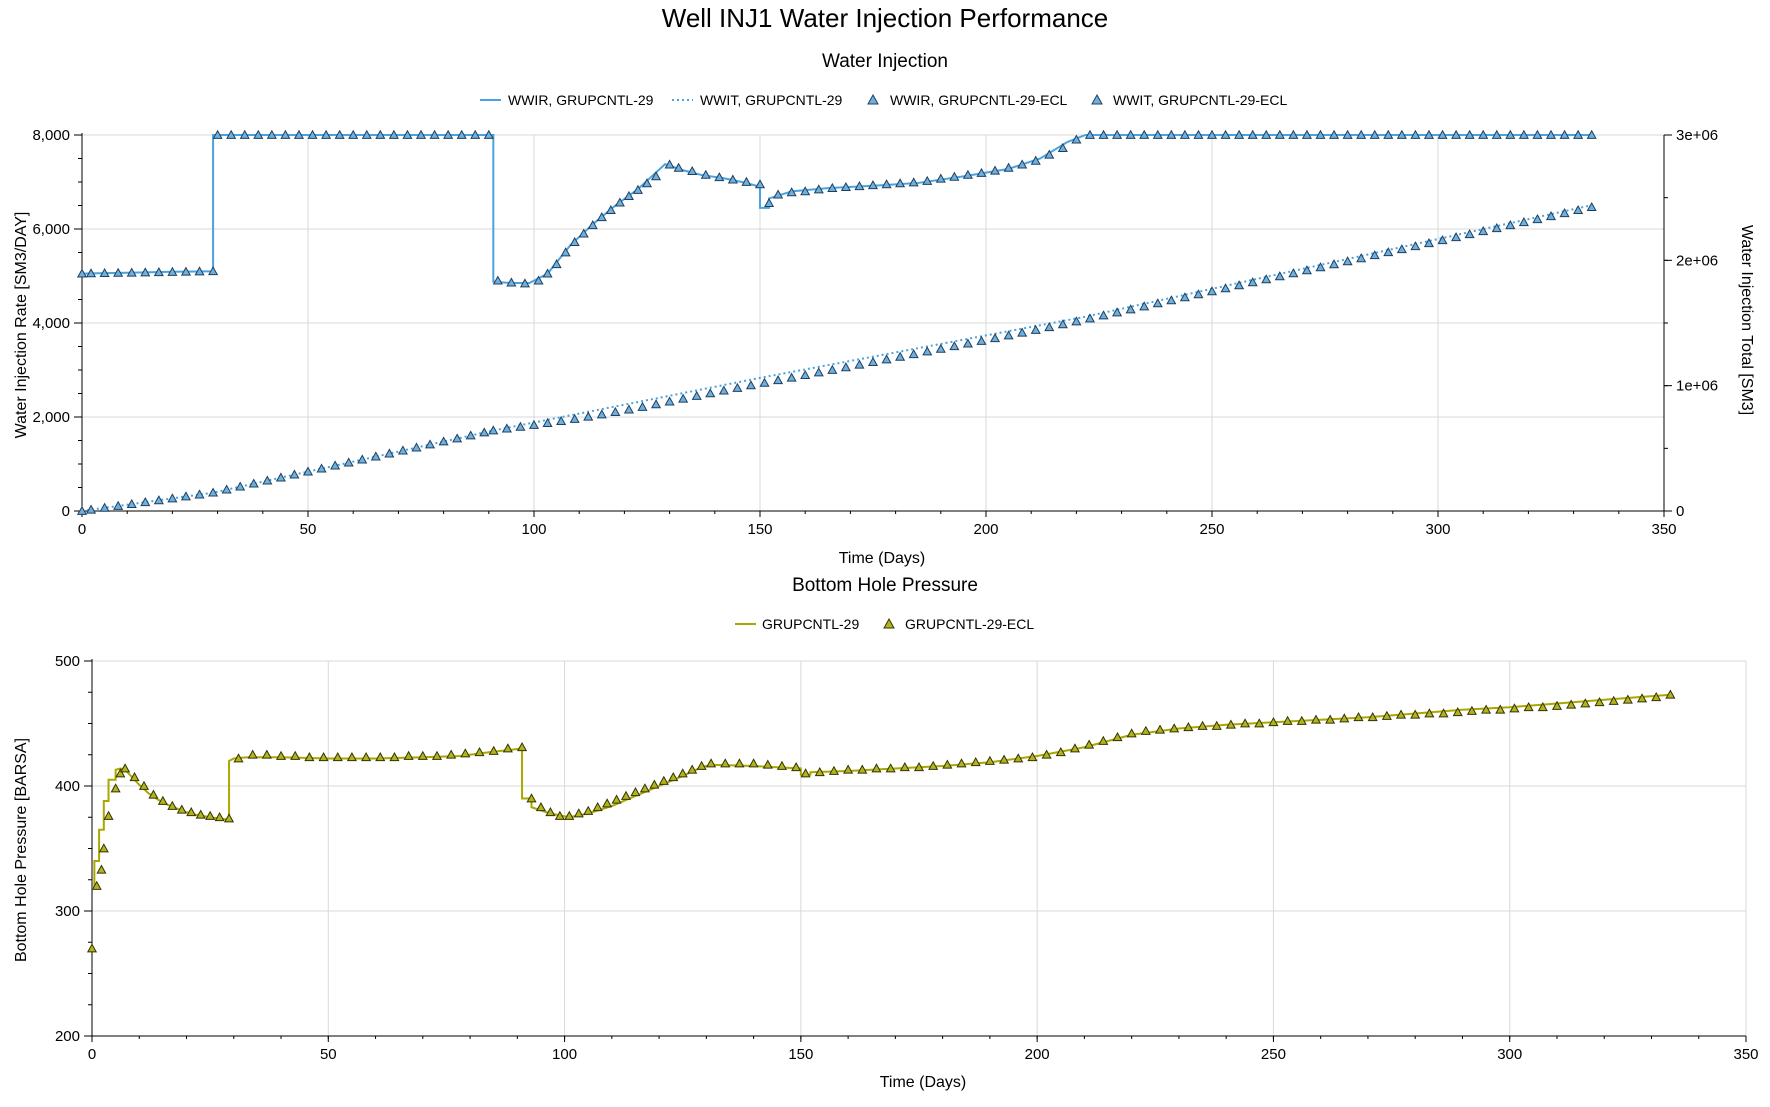  Describe the element at coordinates (882, 558) in the screenshot. I see `water-injection-xlabel: Time (Days)` at that location.